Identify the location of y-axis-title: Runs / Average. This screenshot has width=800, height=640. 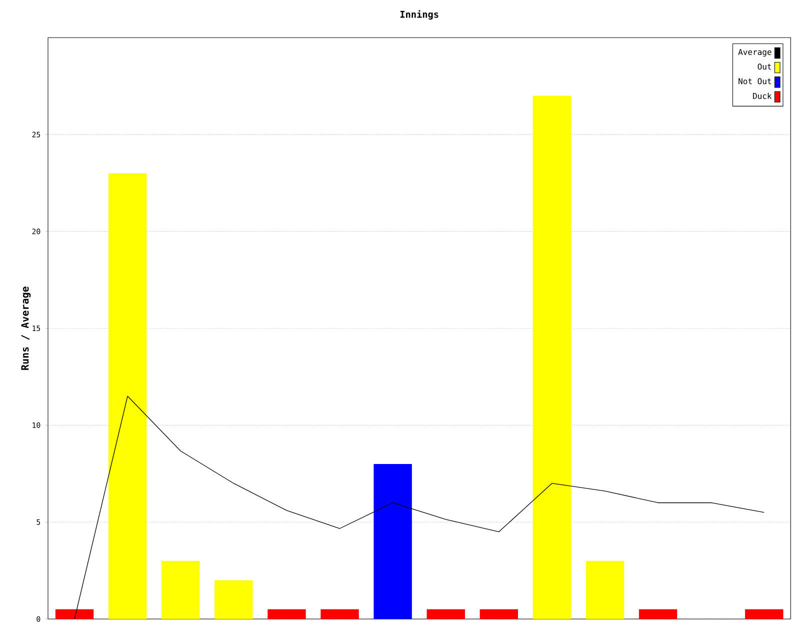
(26, 328).